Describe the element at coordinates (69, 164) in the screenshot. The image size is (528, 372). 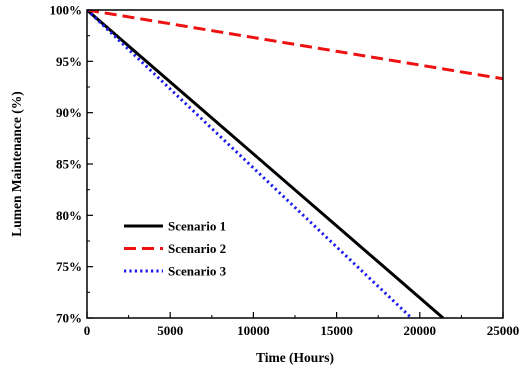
I see `y-tick-label: 85%` at that location.